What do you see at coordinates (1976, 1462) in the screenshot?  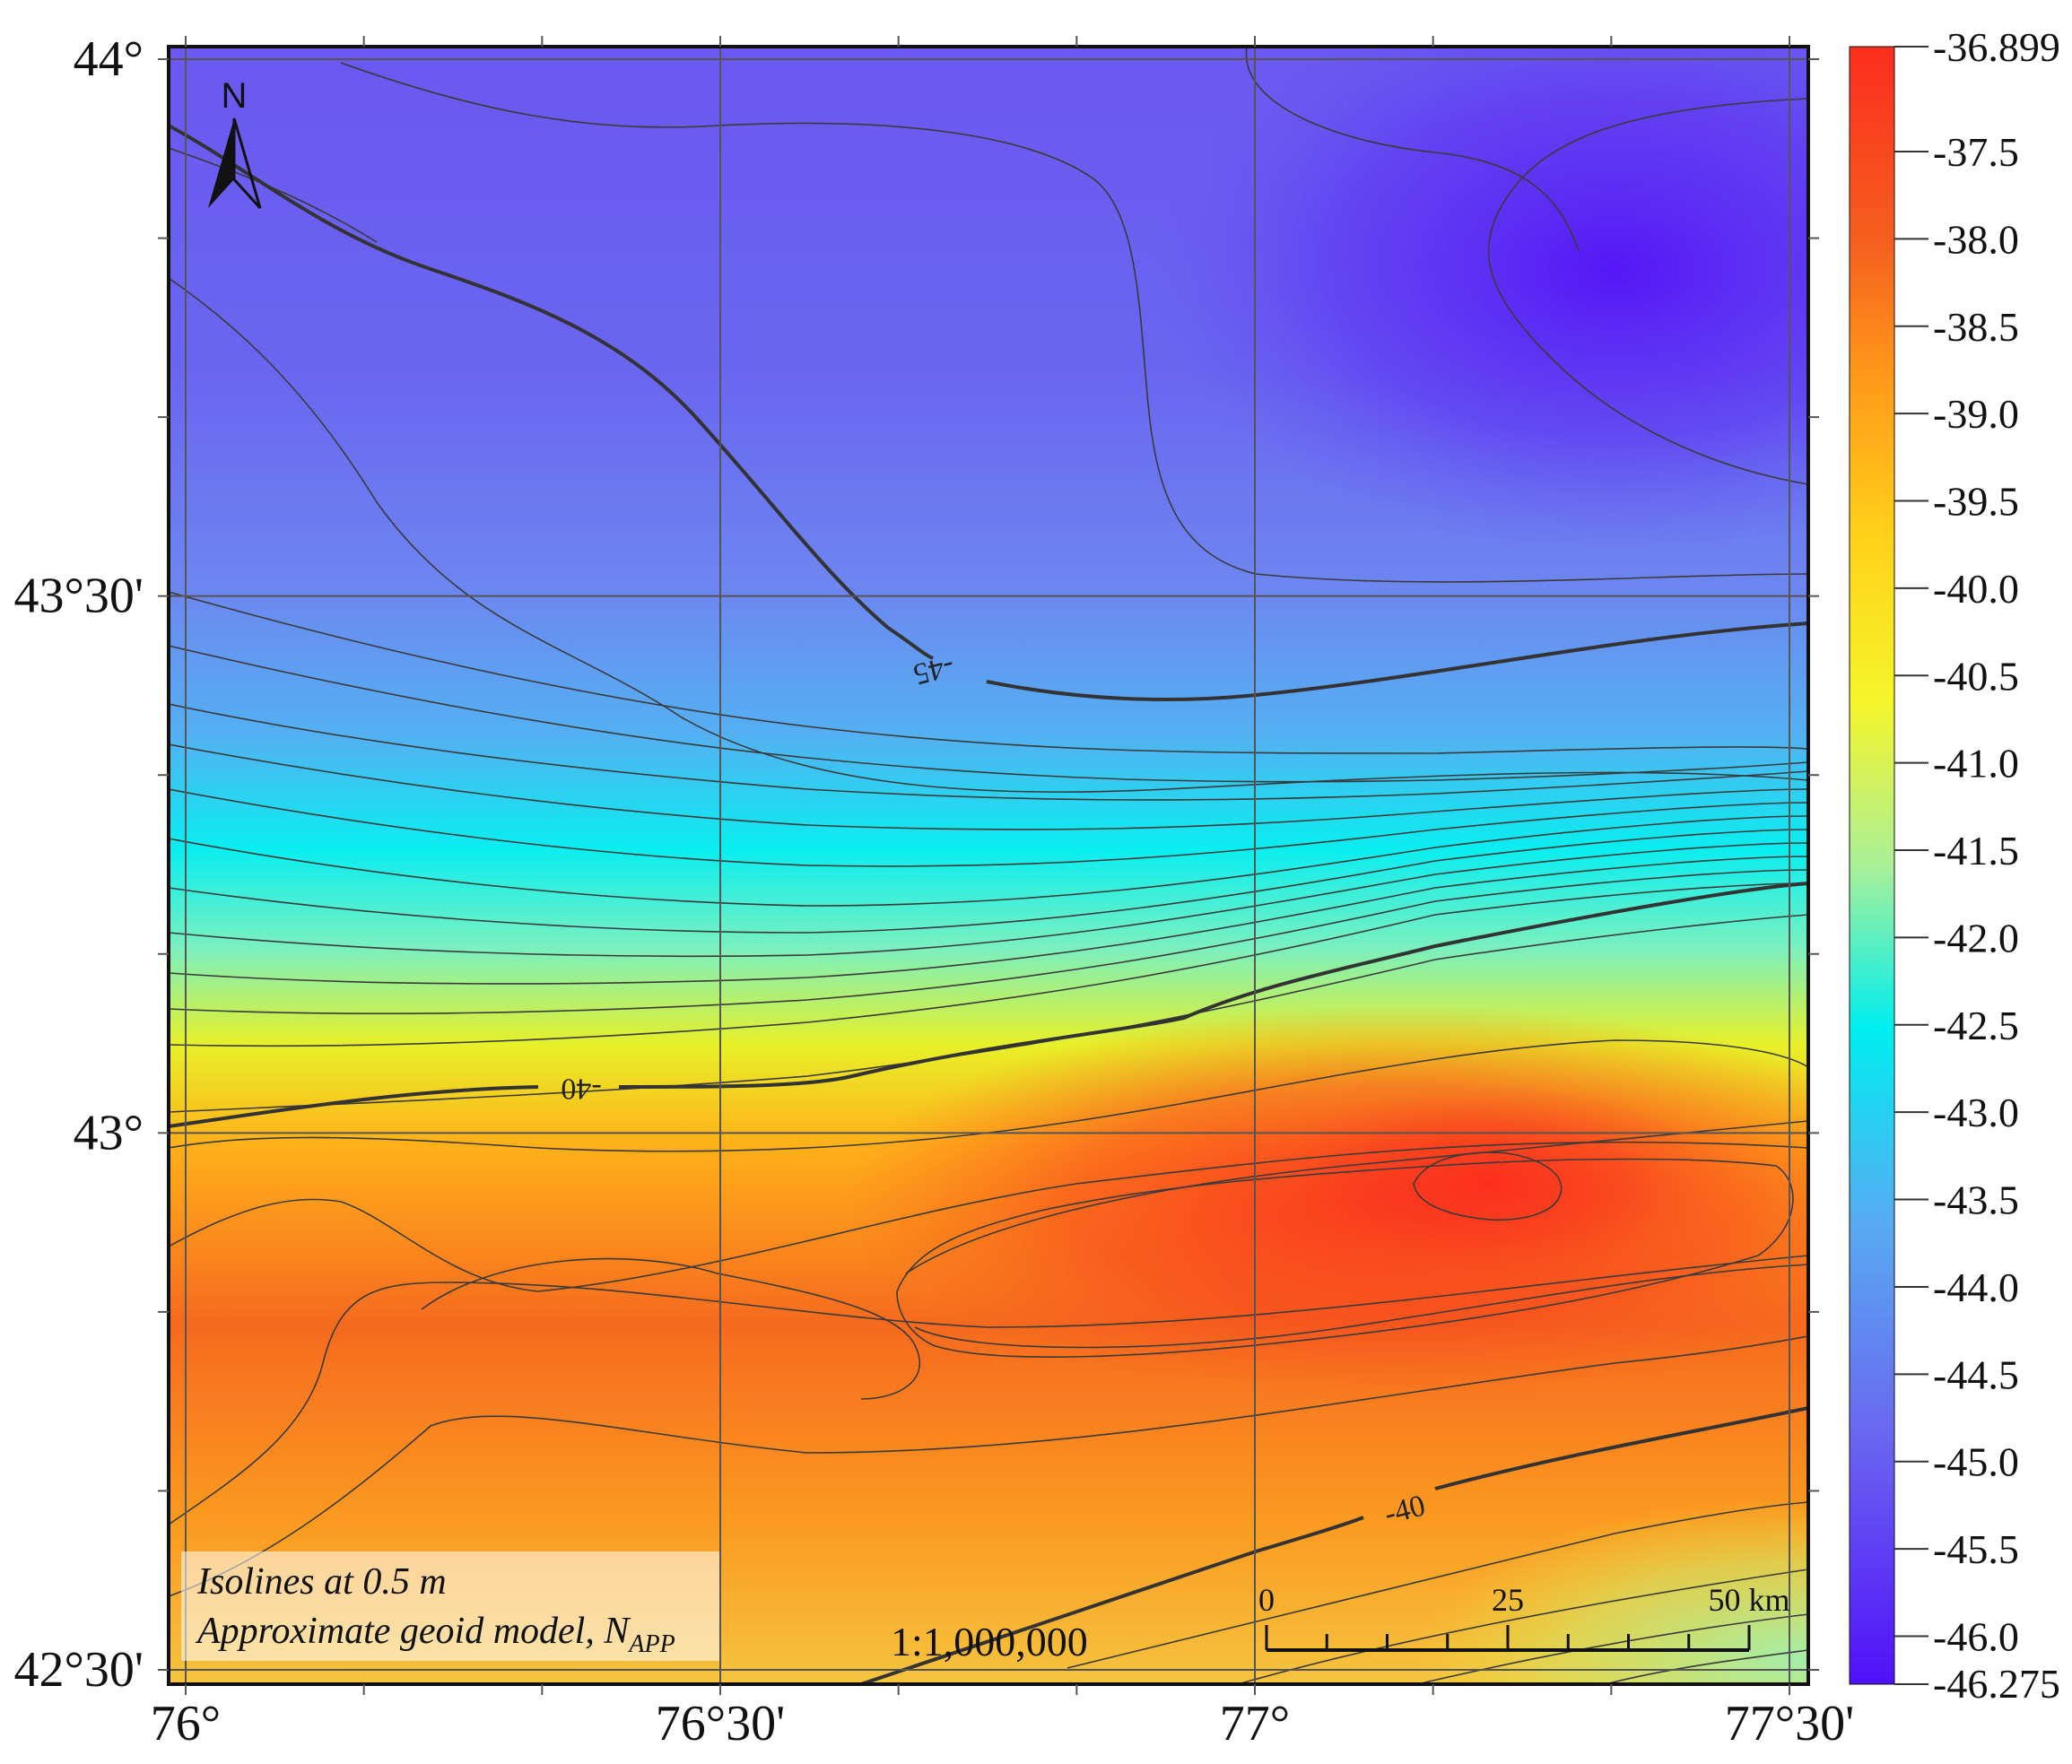 I see `colorbar-tick-label: -45.0` at bounding box center [1976, 1462].